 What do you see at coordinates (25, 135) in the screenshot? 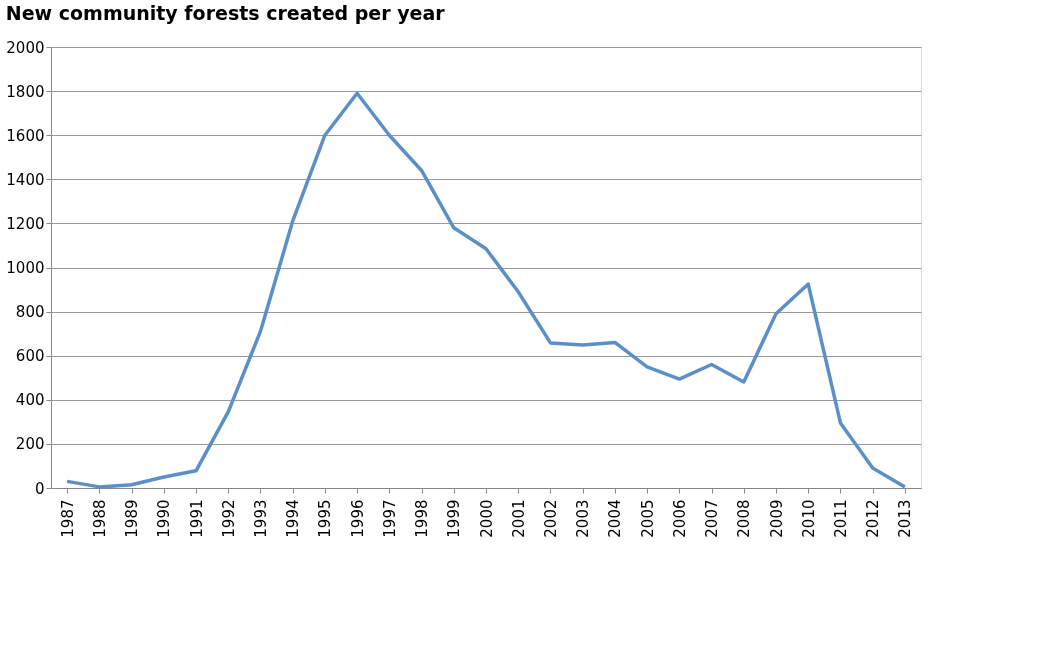
I see `y-tick-label: 1600` at bounding box center [25, 135].